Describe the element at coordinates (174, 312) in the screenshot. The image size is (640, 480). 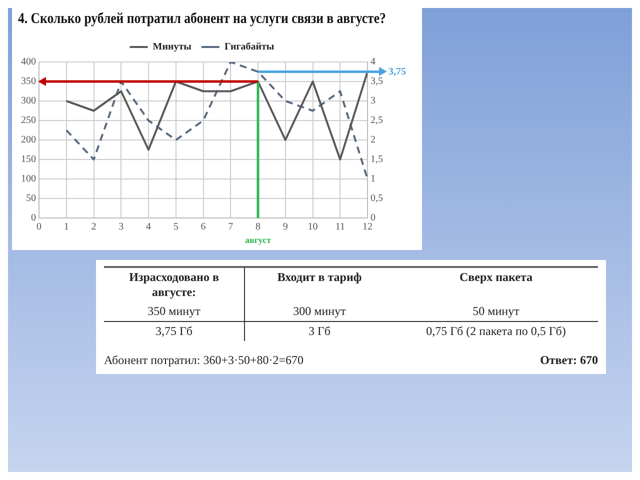
I see `text: 350 минут` at that location.